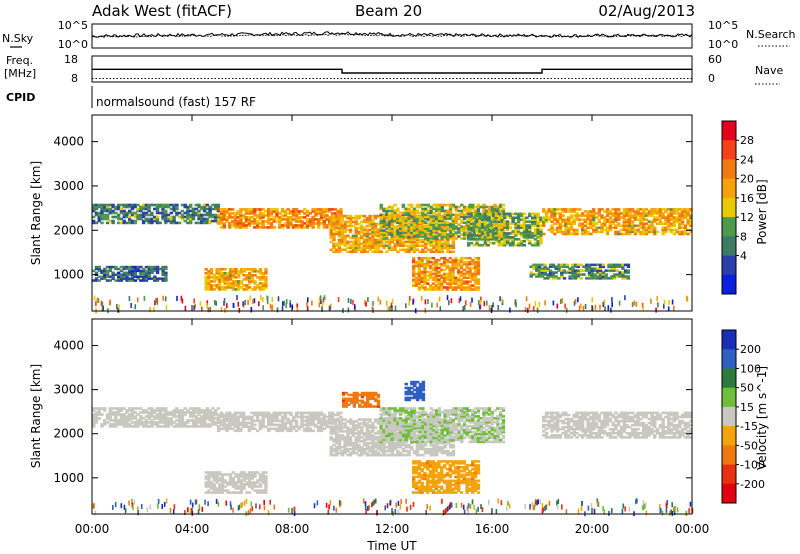 The height and width of the screenshot is (554, 800). I want to click on freq-panel: Freq. [MHz] 18 8 60 0 Nave, so click(393, 69).